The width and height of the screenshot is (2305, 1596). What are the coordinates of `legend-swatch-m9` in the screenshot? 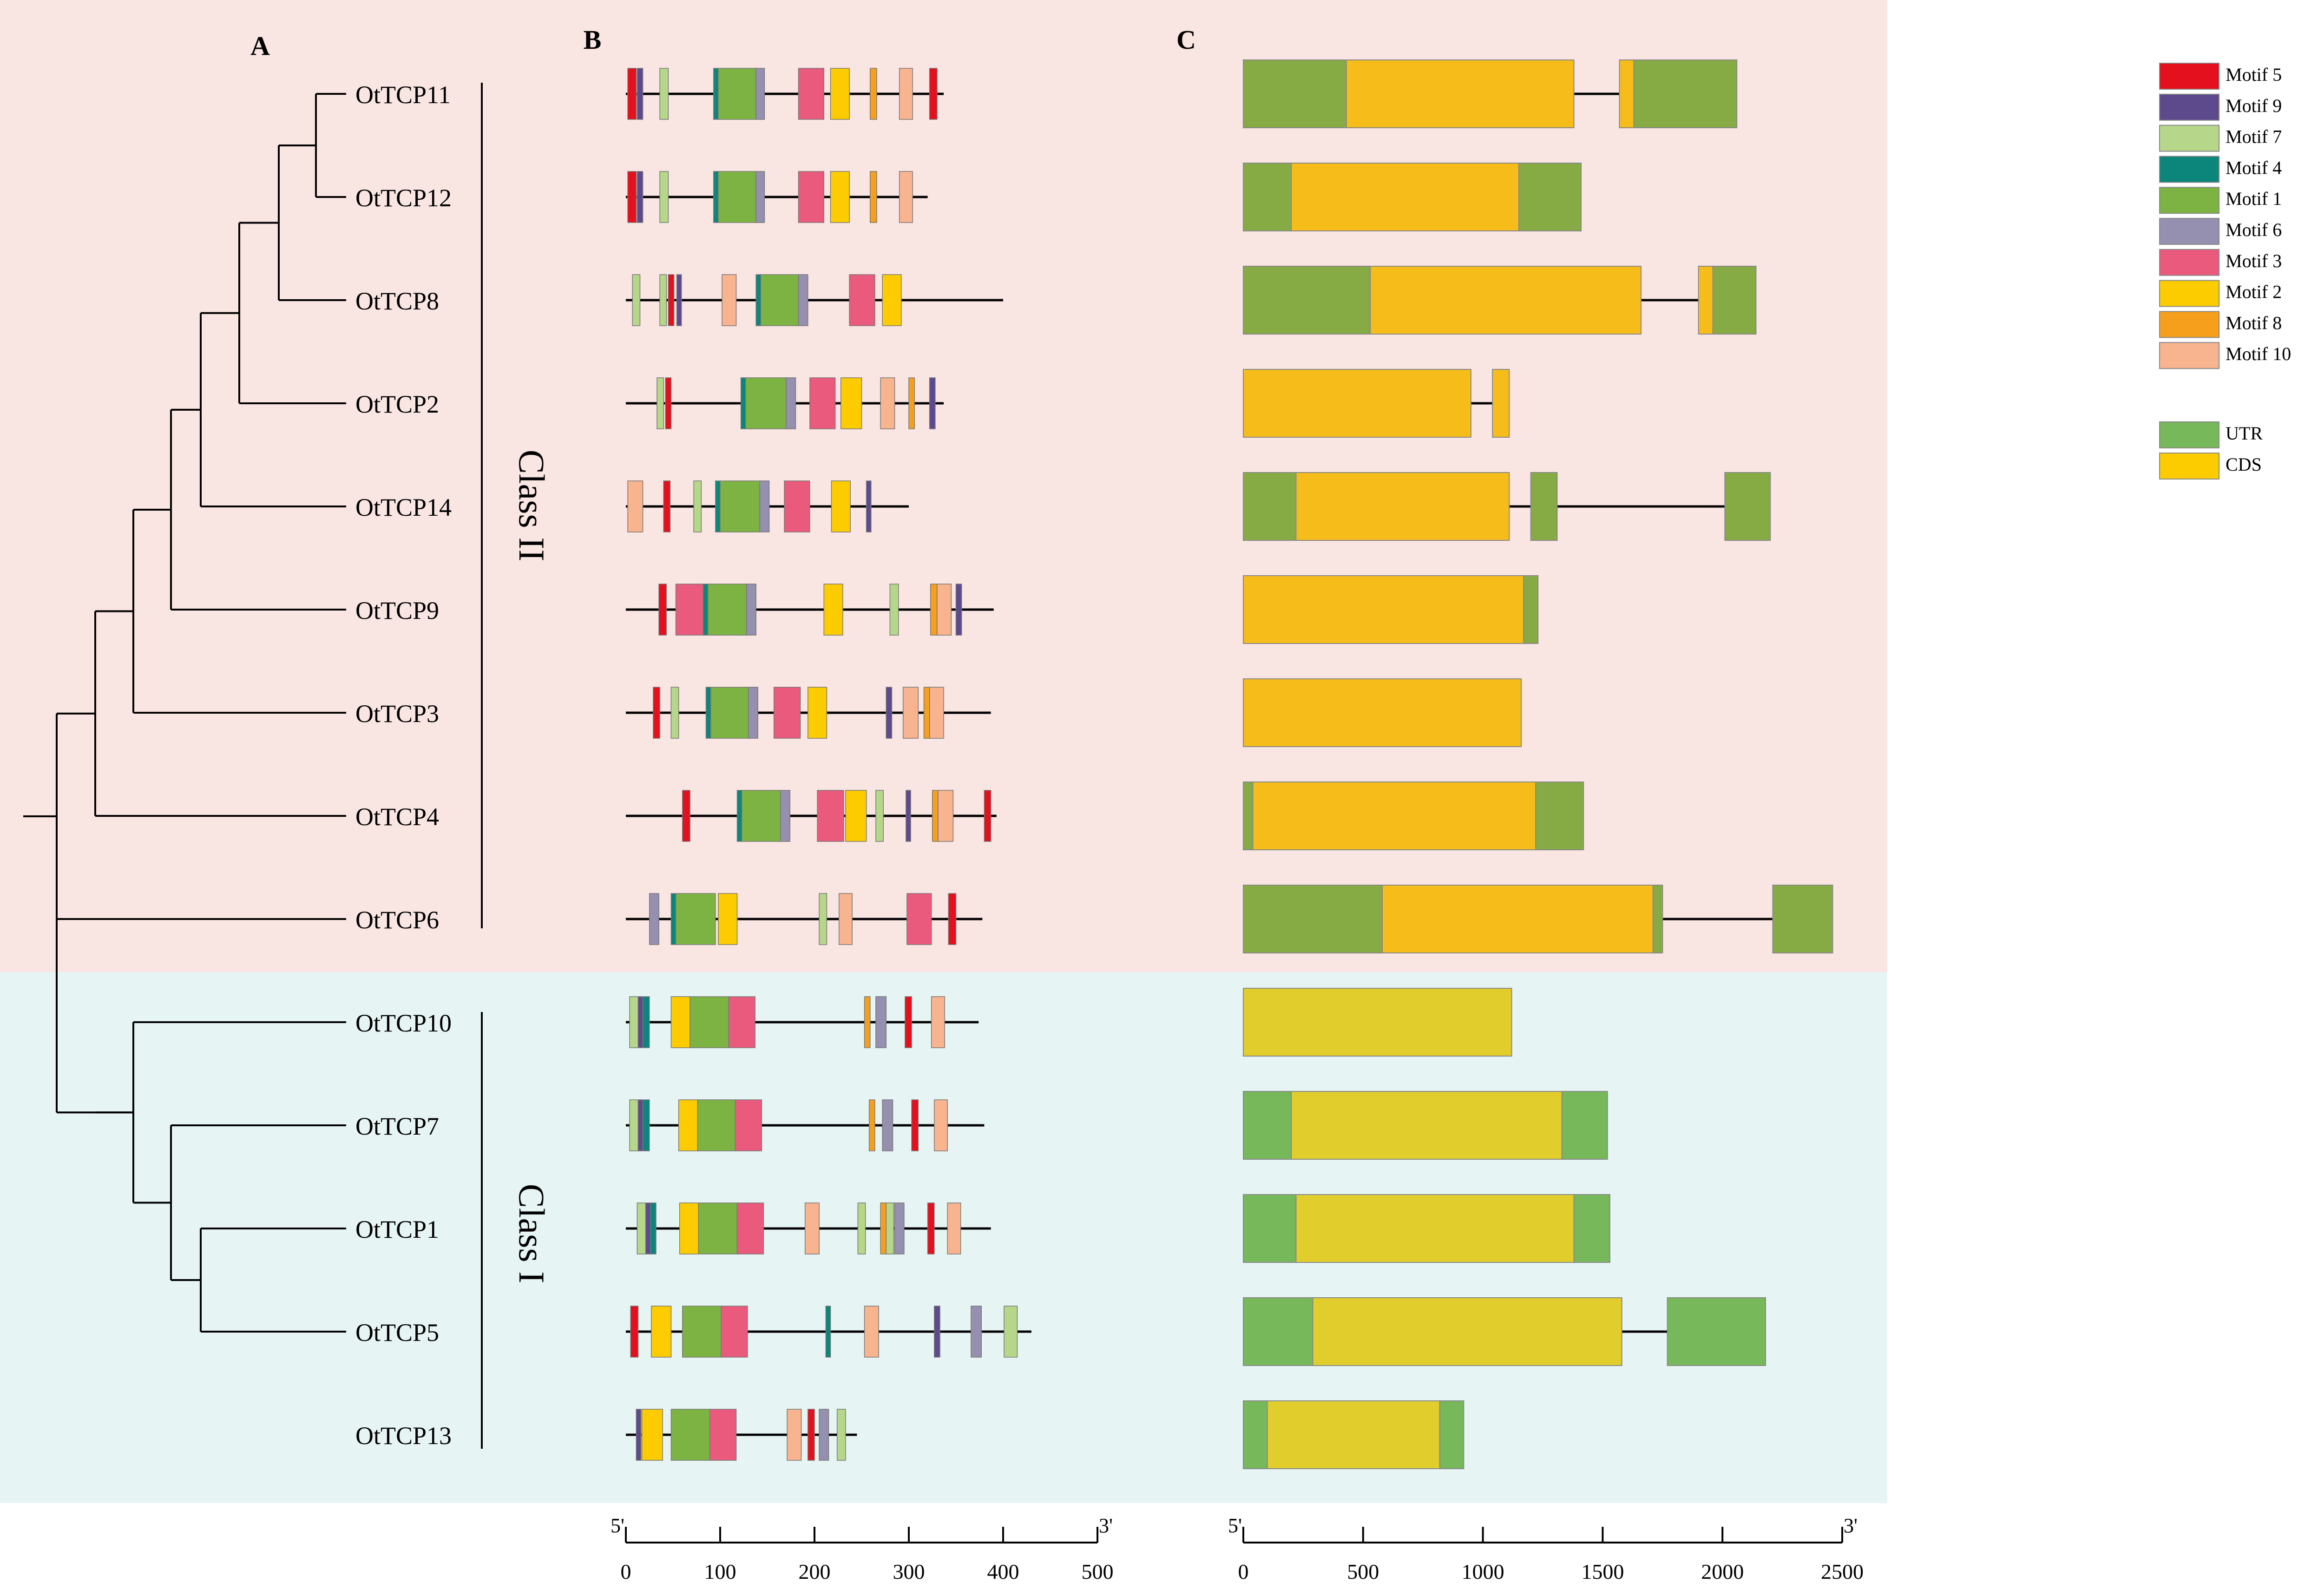 It's located at (2189, 107).